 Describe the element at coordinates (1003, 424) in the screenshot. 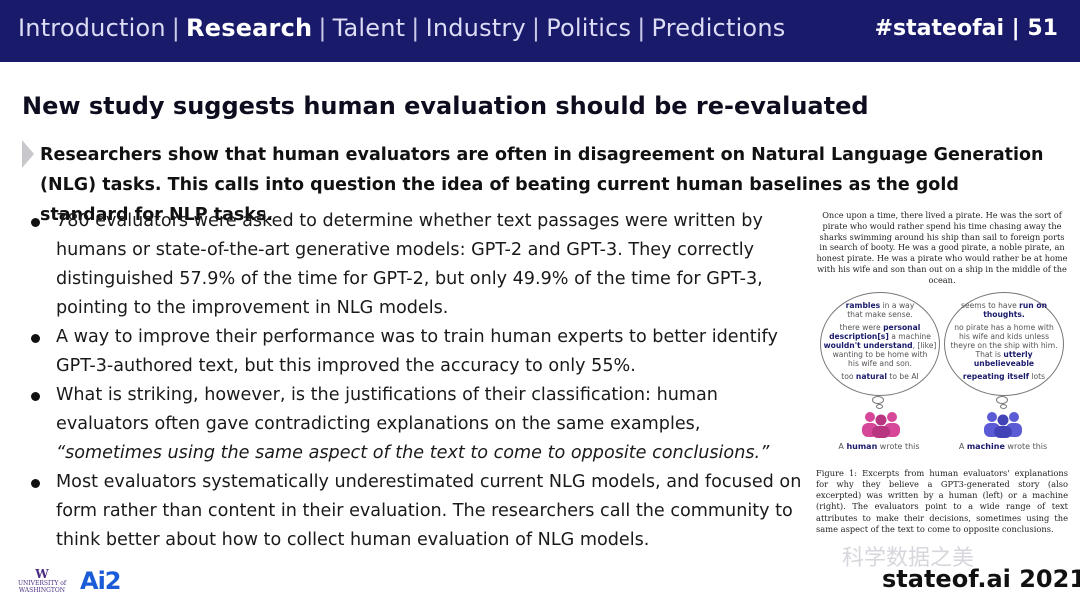

I see `machine-people-icon` at that location.